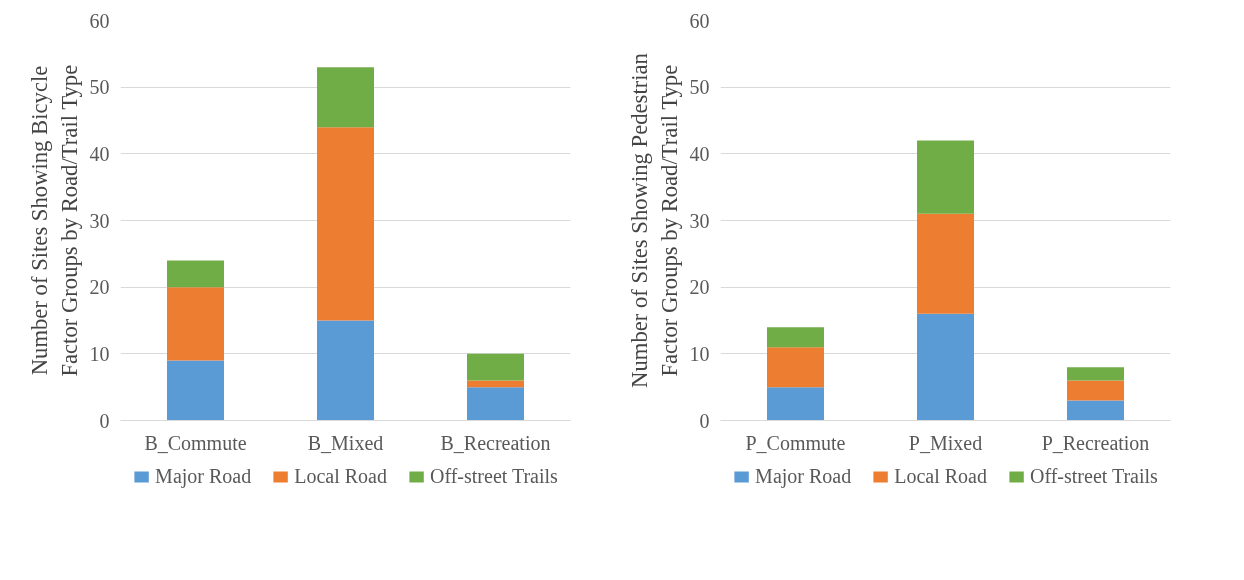 The height and width of the screenshot is (580, 1244). What do you see at coordinates (795, 442) in the screenshot?
I see `x-tick-label: P_Commute` at bounding box center [795, 442].